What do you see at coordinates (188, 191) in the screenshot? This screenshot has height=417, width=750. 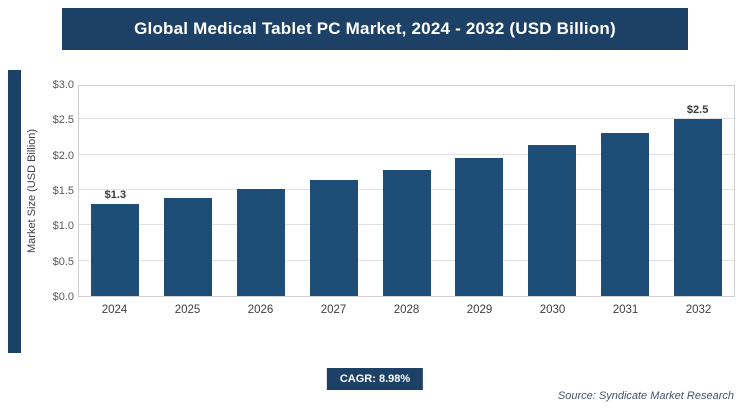 I see `bar-slot-2025` at bounding box center [188, 191].